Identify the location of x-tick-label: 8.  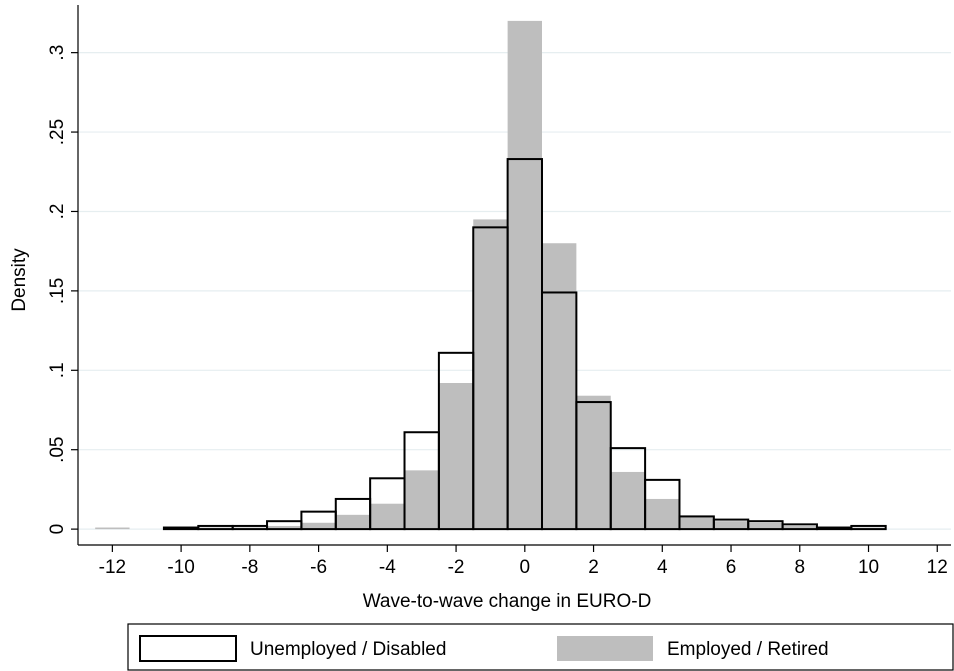
(799, 567).